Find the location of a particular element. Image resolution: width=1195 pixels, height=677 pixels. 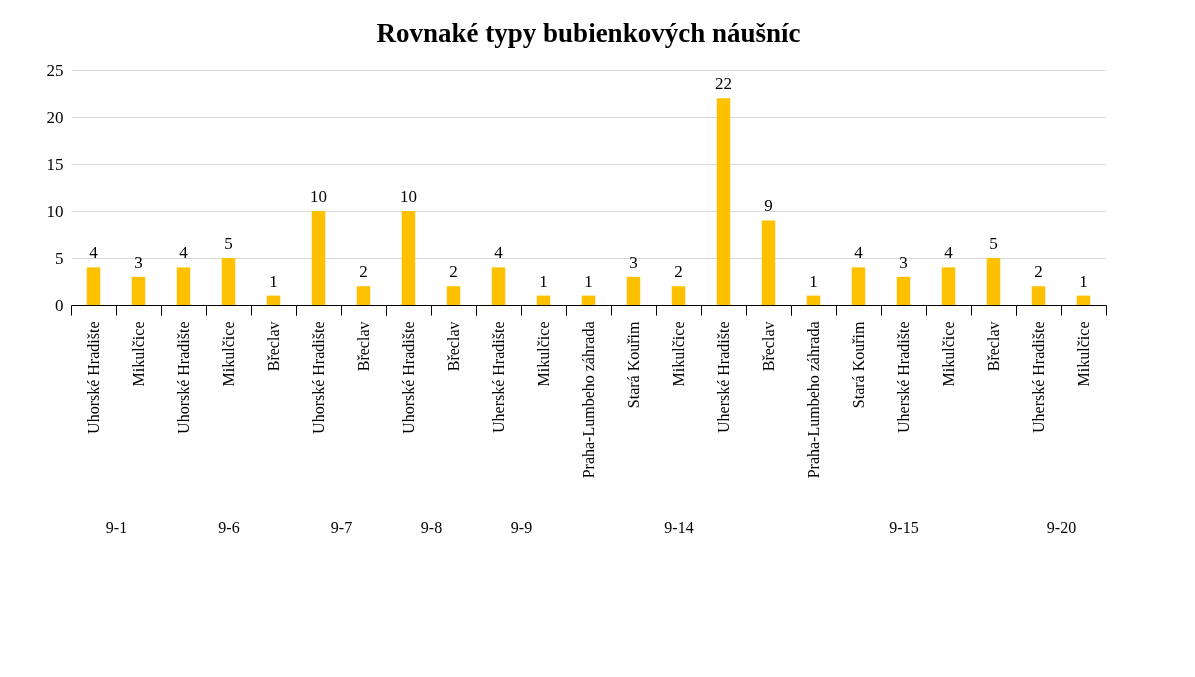

y-tick-label: 20 is located at coordinates (55, 117).